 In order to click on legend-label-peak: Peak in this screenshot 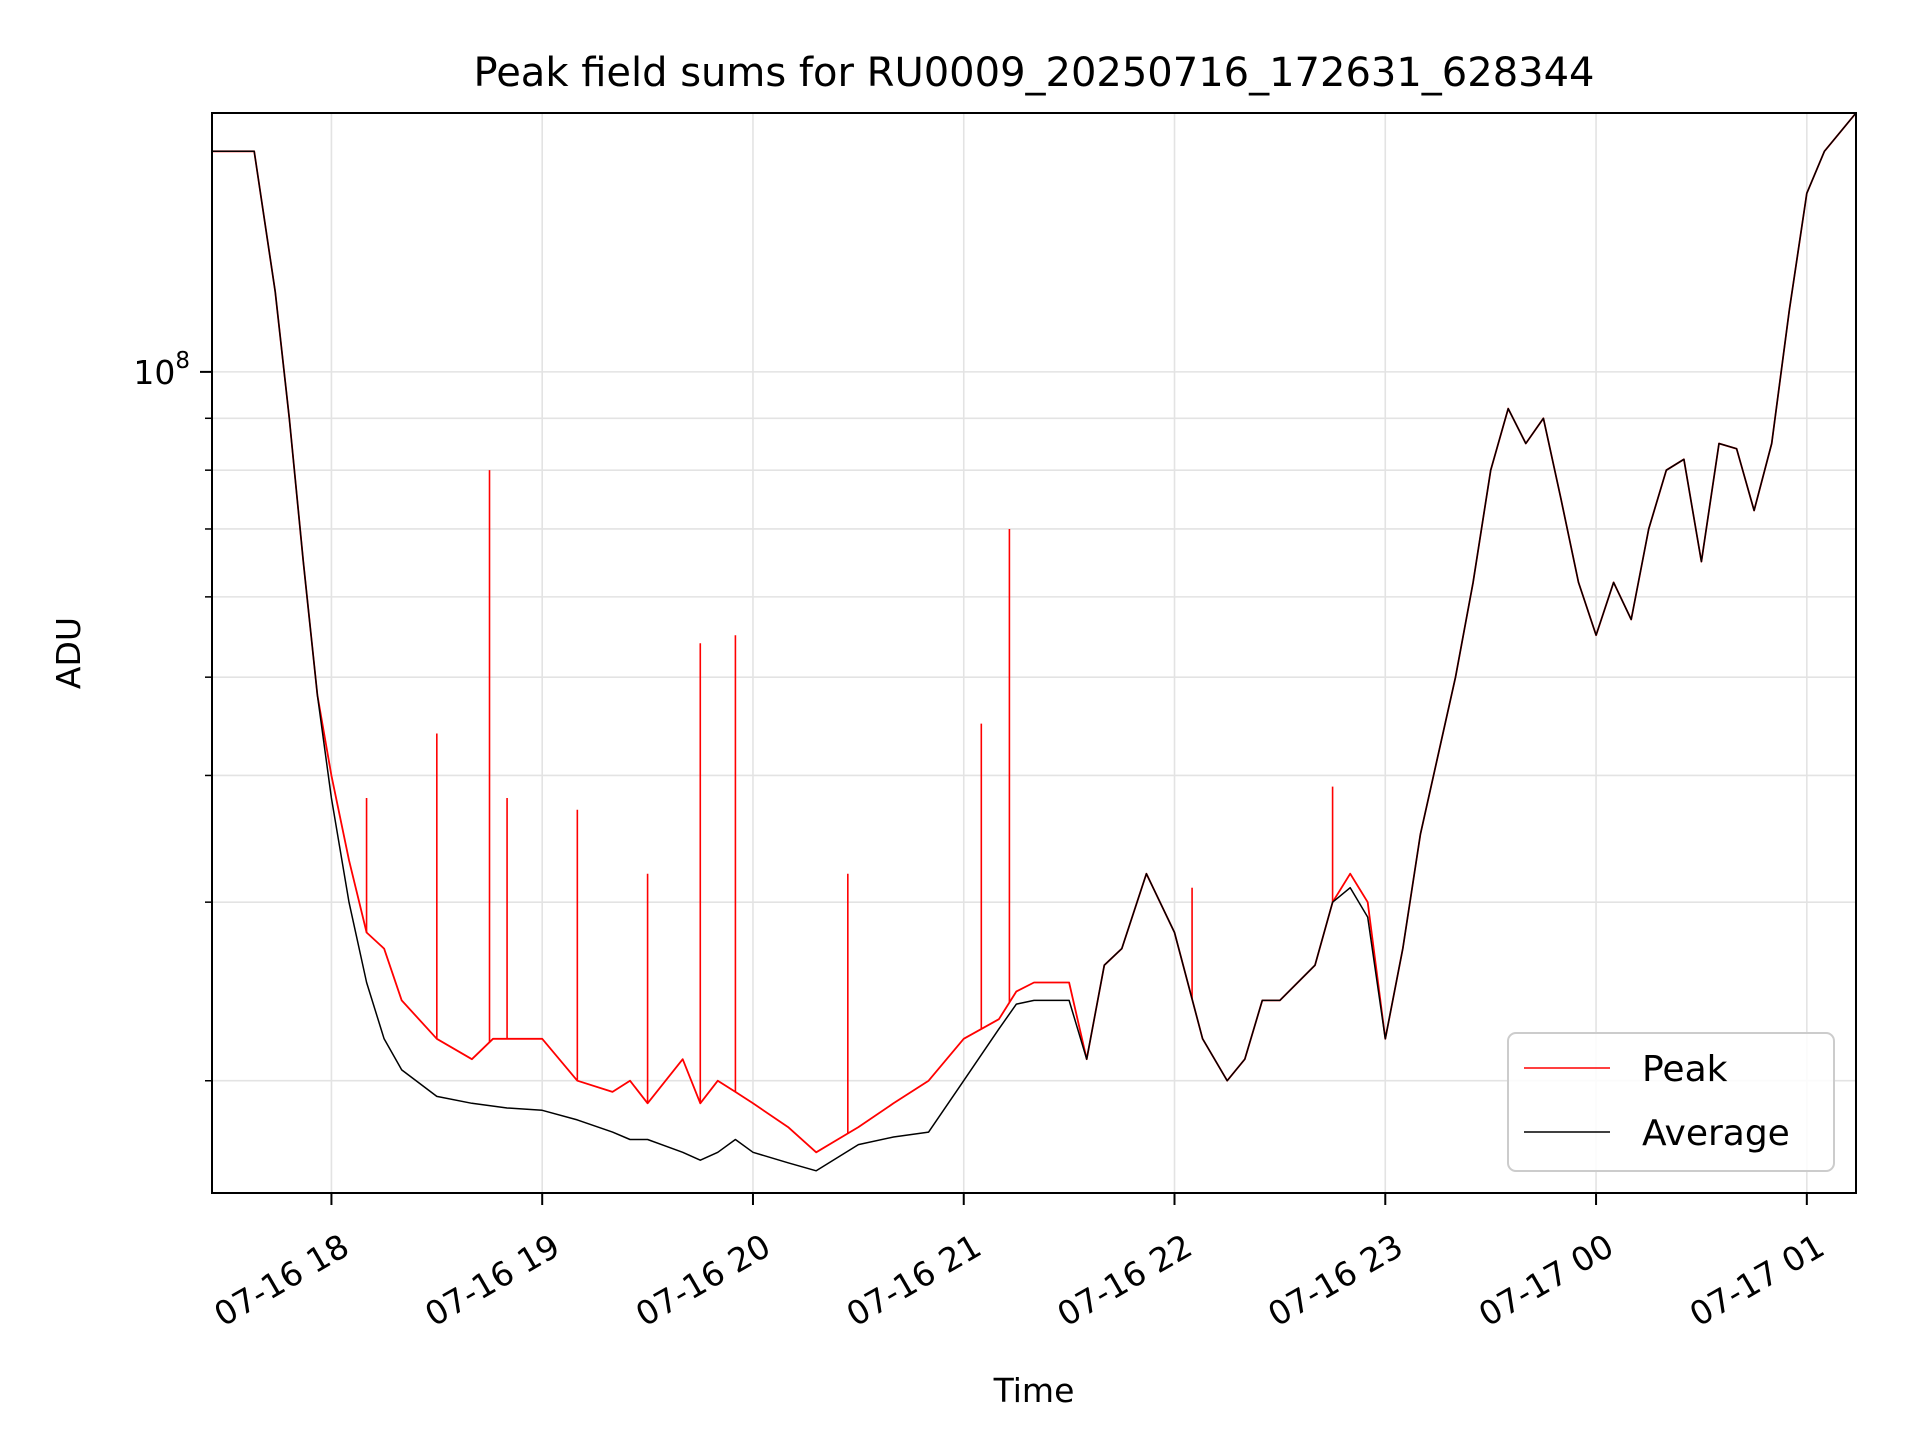, I will do `click(1685, 1069)`.